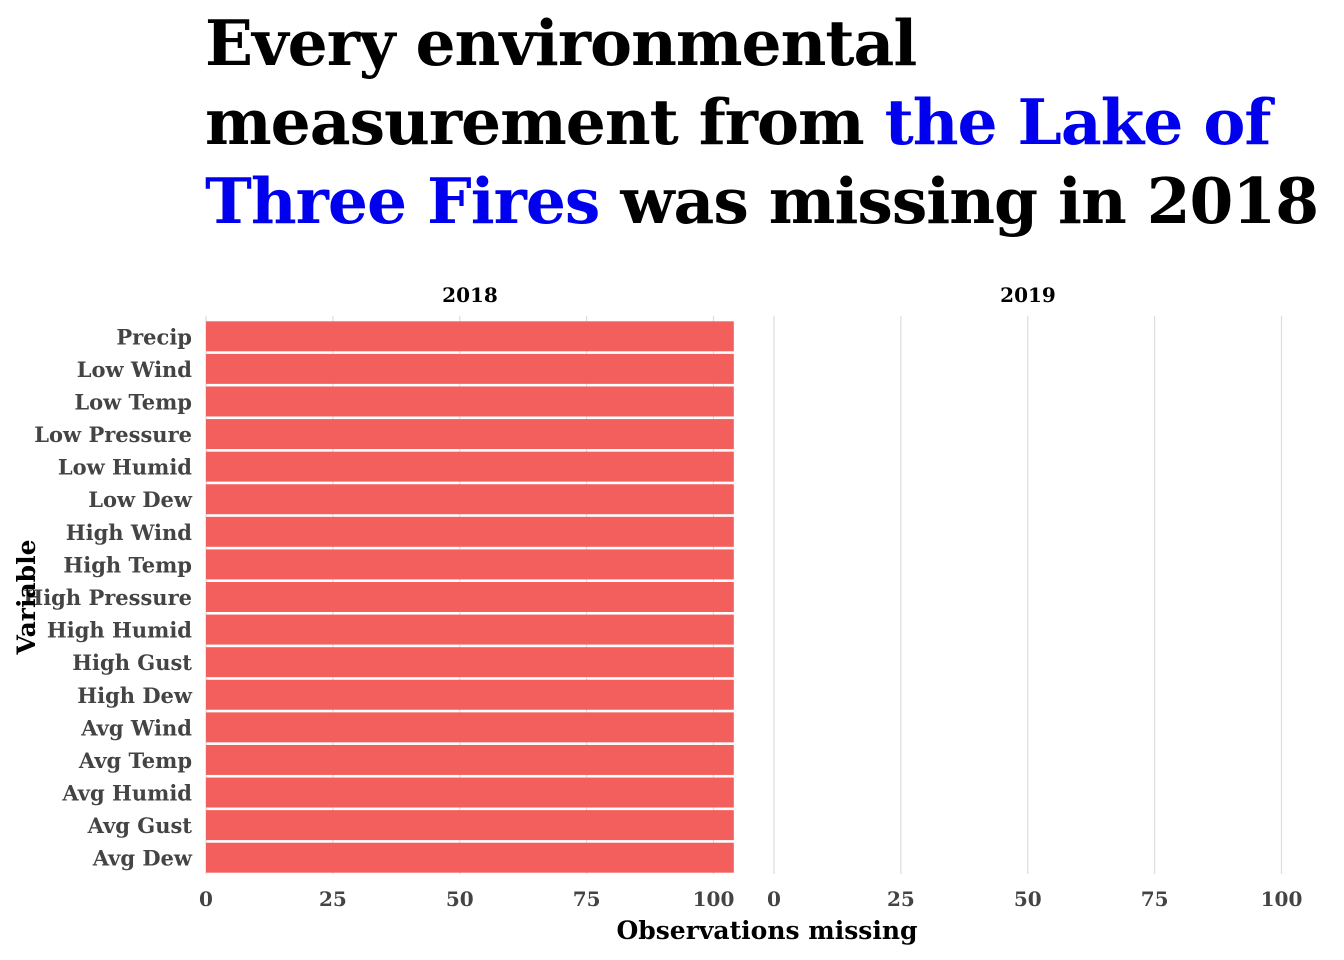 Image resolution: width=1344 pixels, height=960 pixels. I want to click on y-tick-label-avg-humid: Avg Humid, so click(126, 793).